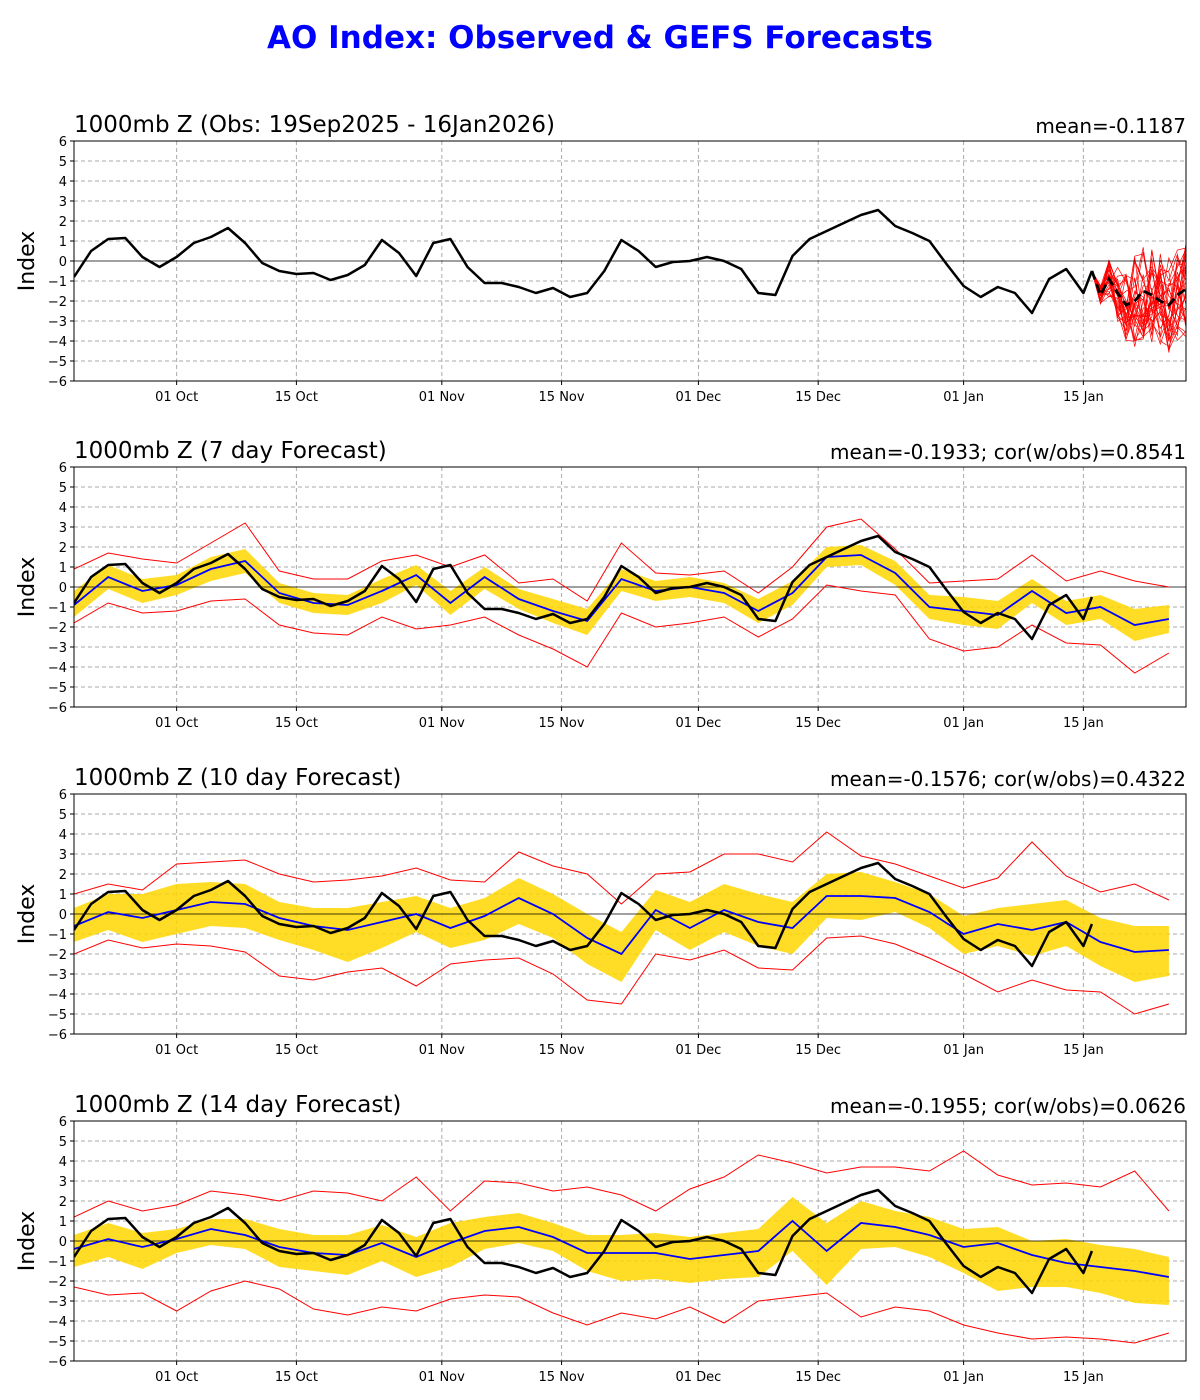 This screenshot has width=1200, height=1400. Describe the element at coordinates (1008, 1106) in the screenshot. I see `panel-stats: mean=-0.1955; cor(w/obs)=0.0626` at that location.